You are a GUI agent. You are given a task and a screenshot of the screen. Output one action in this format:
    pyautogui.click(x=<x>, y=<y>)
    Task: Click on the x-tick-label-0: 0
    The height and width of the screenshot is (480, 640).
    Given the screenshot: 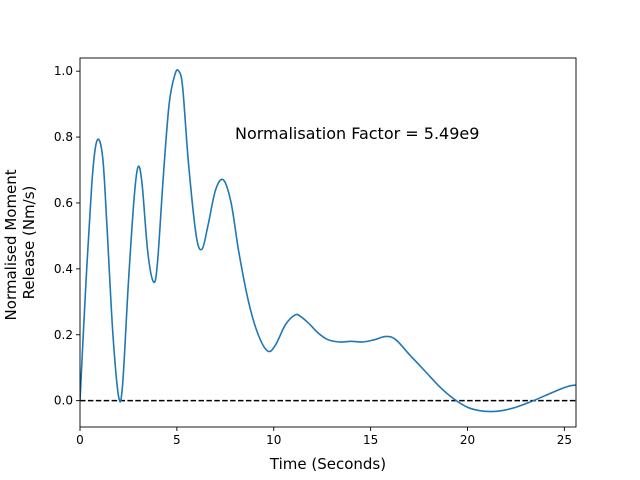 What is the action you would take?
    pyautogui.click(x=80, y=440)
    